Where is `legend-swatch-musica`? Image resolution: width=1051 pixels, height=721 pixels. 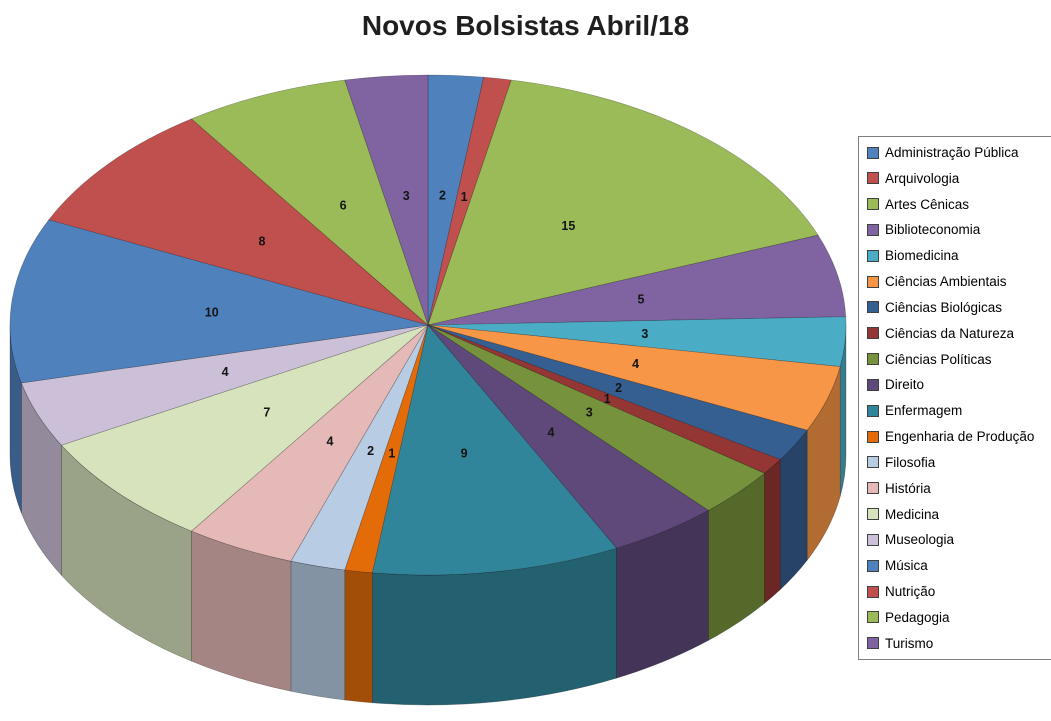
legend-swatch-musica is located at coordinates (873, 565).